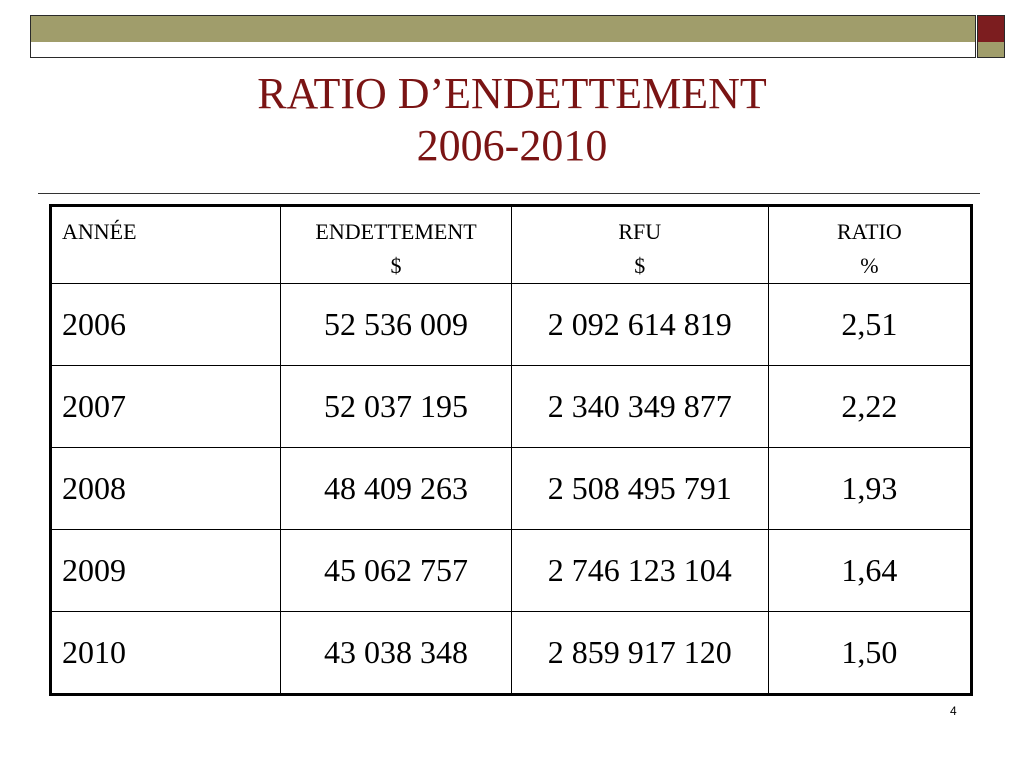  I want to click on cell-year: 2010, so click(165, 653).